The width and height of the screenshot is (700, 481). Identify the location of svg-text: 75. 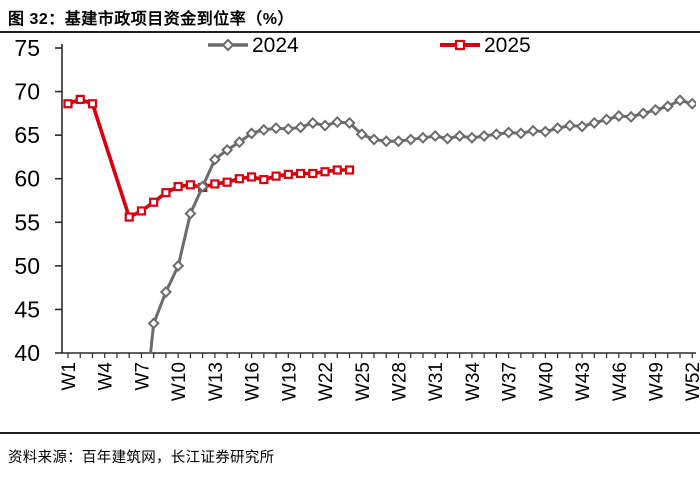
(27, 48).